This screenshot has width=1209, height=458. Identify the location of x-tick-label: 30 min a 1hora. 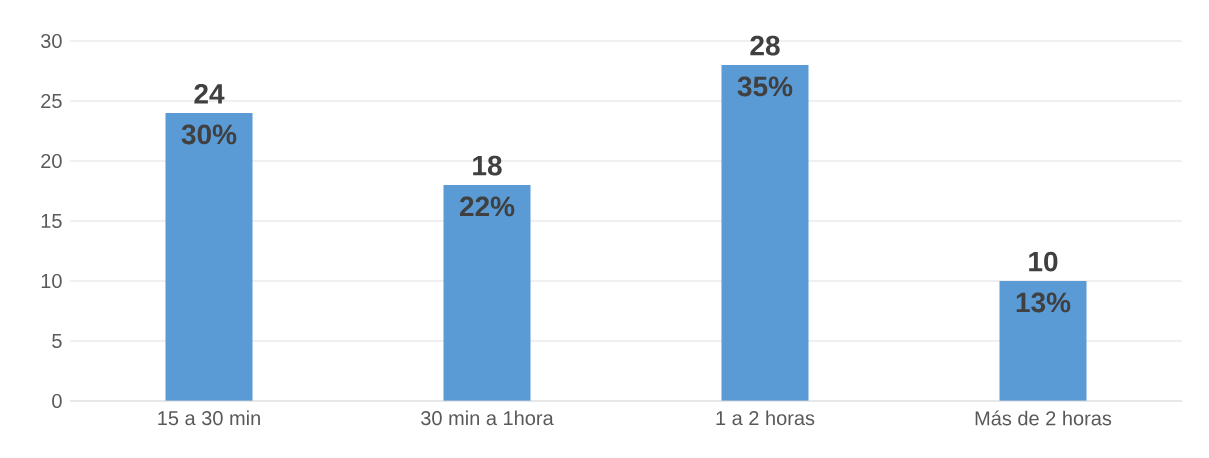
(487, 418).